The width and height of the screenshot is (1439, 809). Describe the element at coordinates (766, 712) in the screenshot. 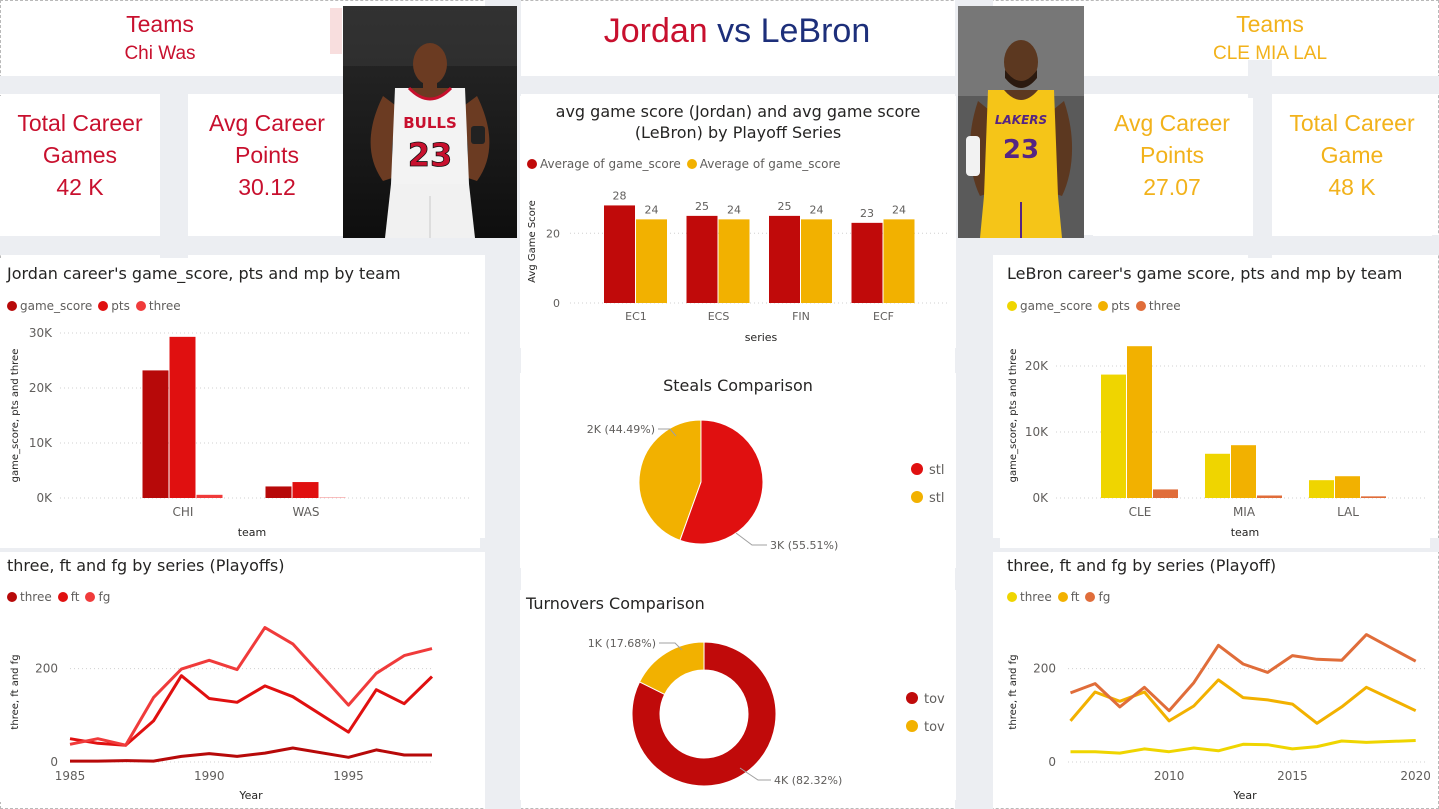

I see `turnovers-chart: 1K (17.68%) 4K (82.32%) tov tov` at that location.